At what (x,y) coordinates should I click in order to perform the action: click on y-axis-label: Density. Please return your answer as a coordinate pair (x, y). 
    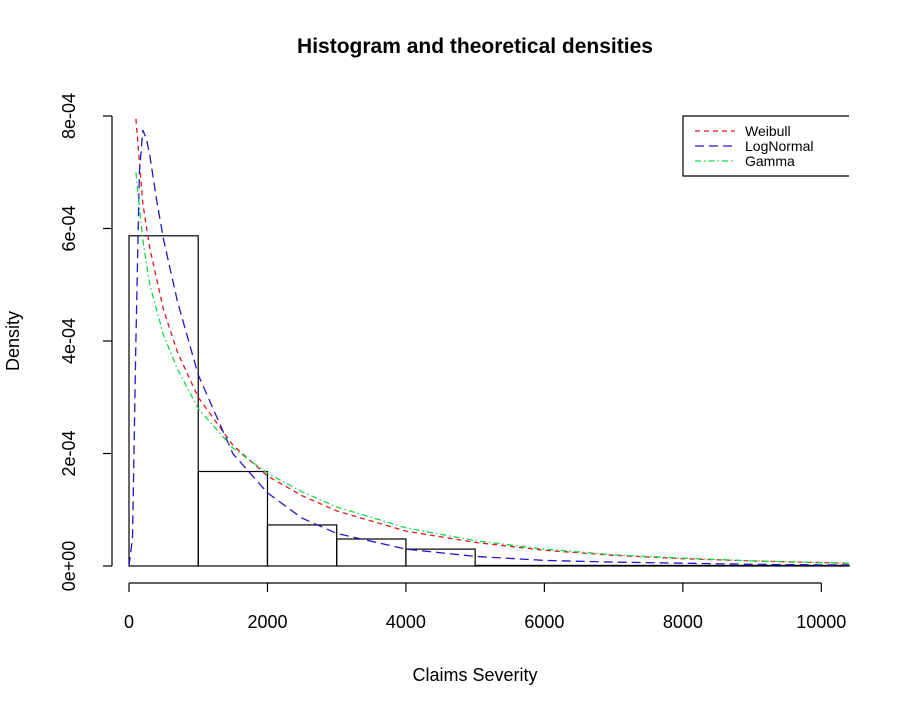
    Looking at the image, I should click on (13, 341).